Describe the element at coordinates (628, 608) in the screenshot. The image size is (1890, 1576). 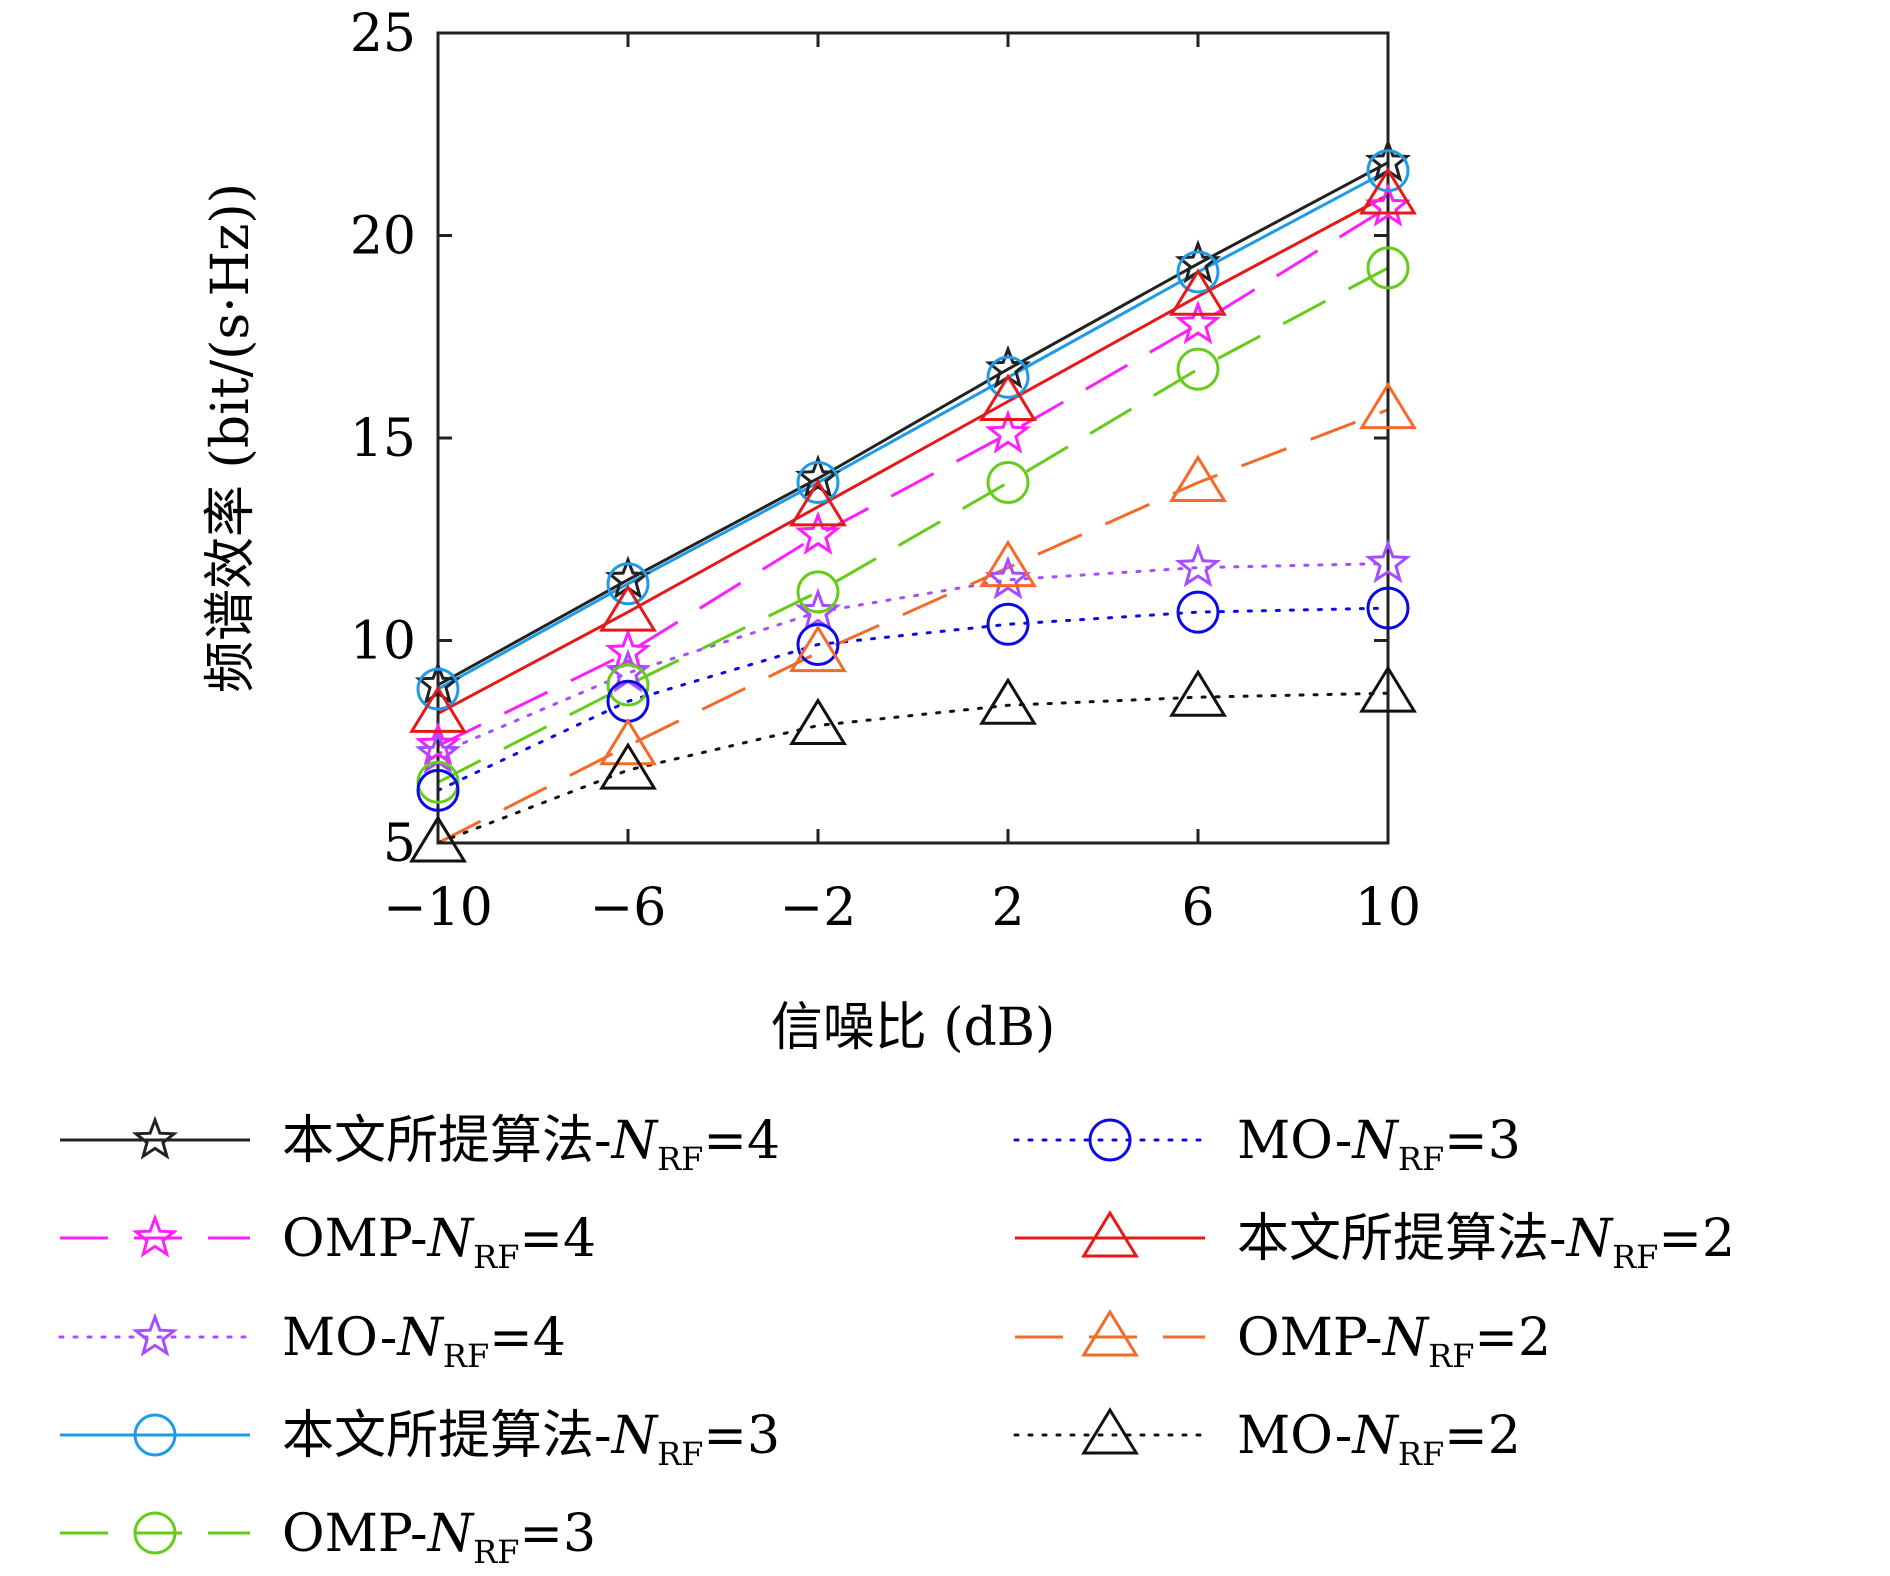
I see `data-point-s6-p1` at that location.